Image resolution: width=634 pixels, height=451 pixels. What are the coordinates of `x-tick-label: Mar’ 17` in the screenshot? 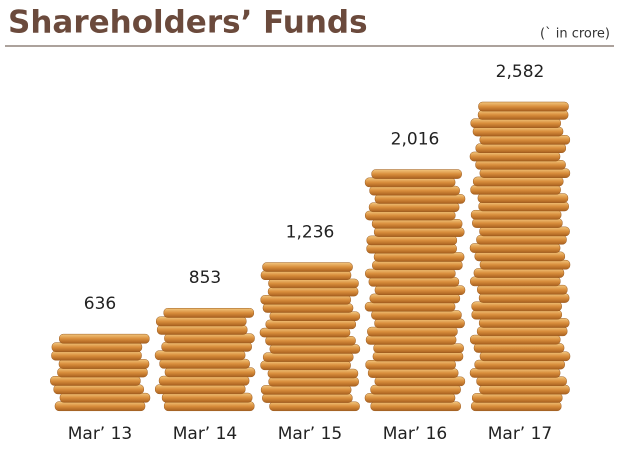 It's located at (520, 434).